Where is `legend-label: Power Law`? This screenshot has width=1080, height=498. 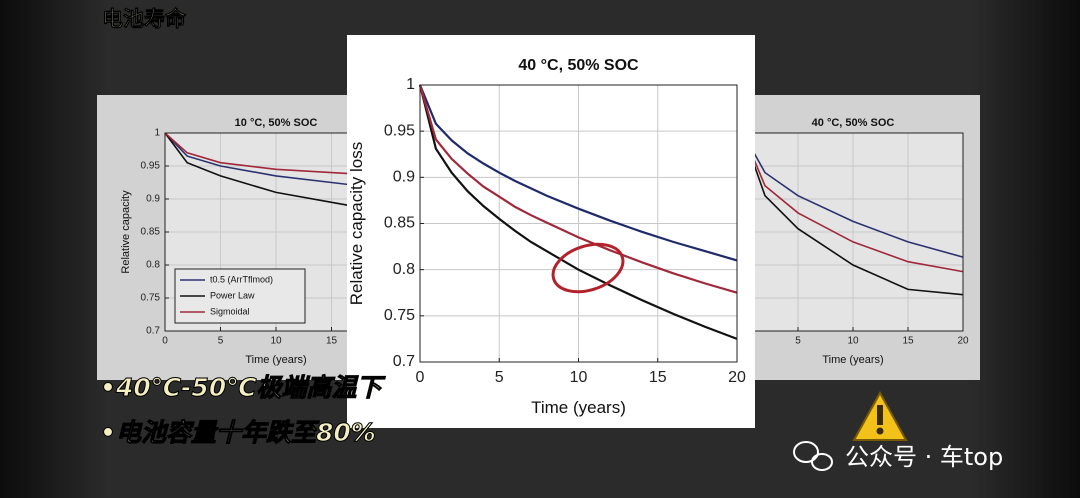
legend-label: Power Law is located at coordinates (232, 295).